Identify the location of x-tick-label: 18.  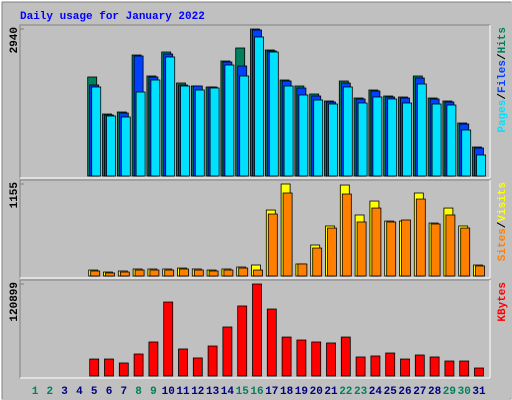
(287, 392).